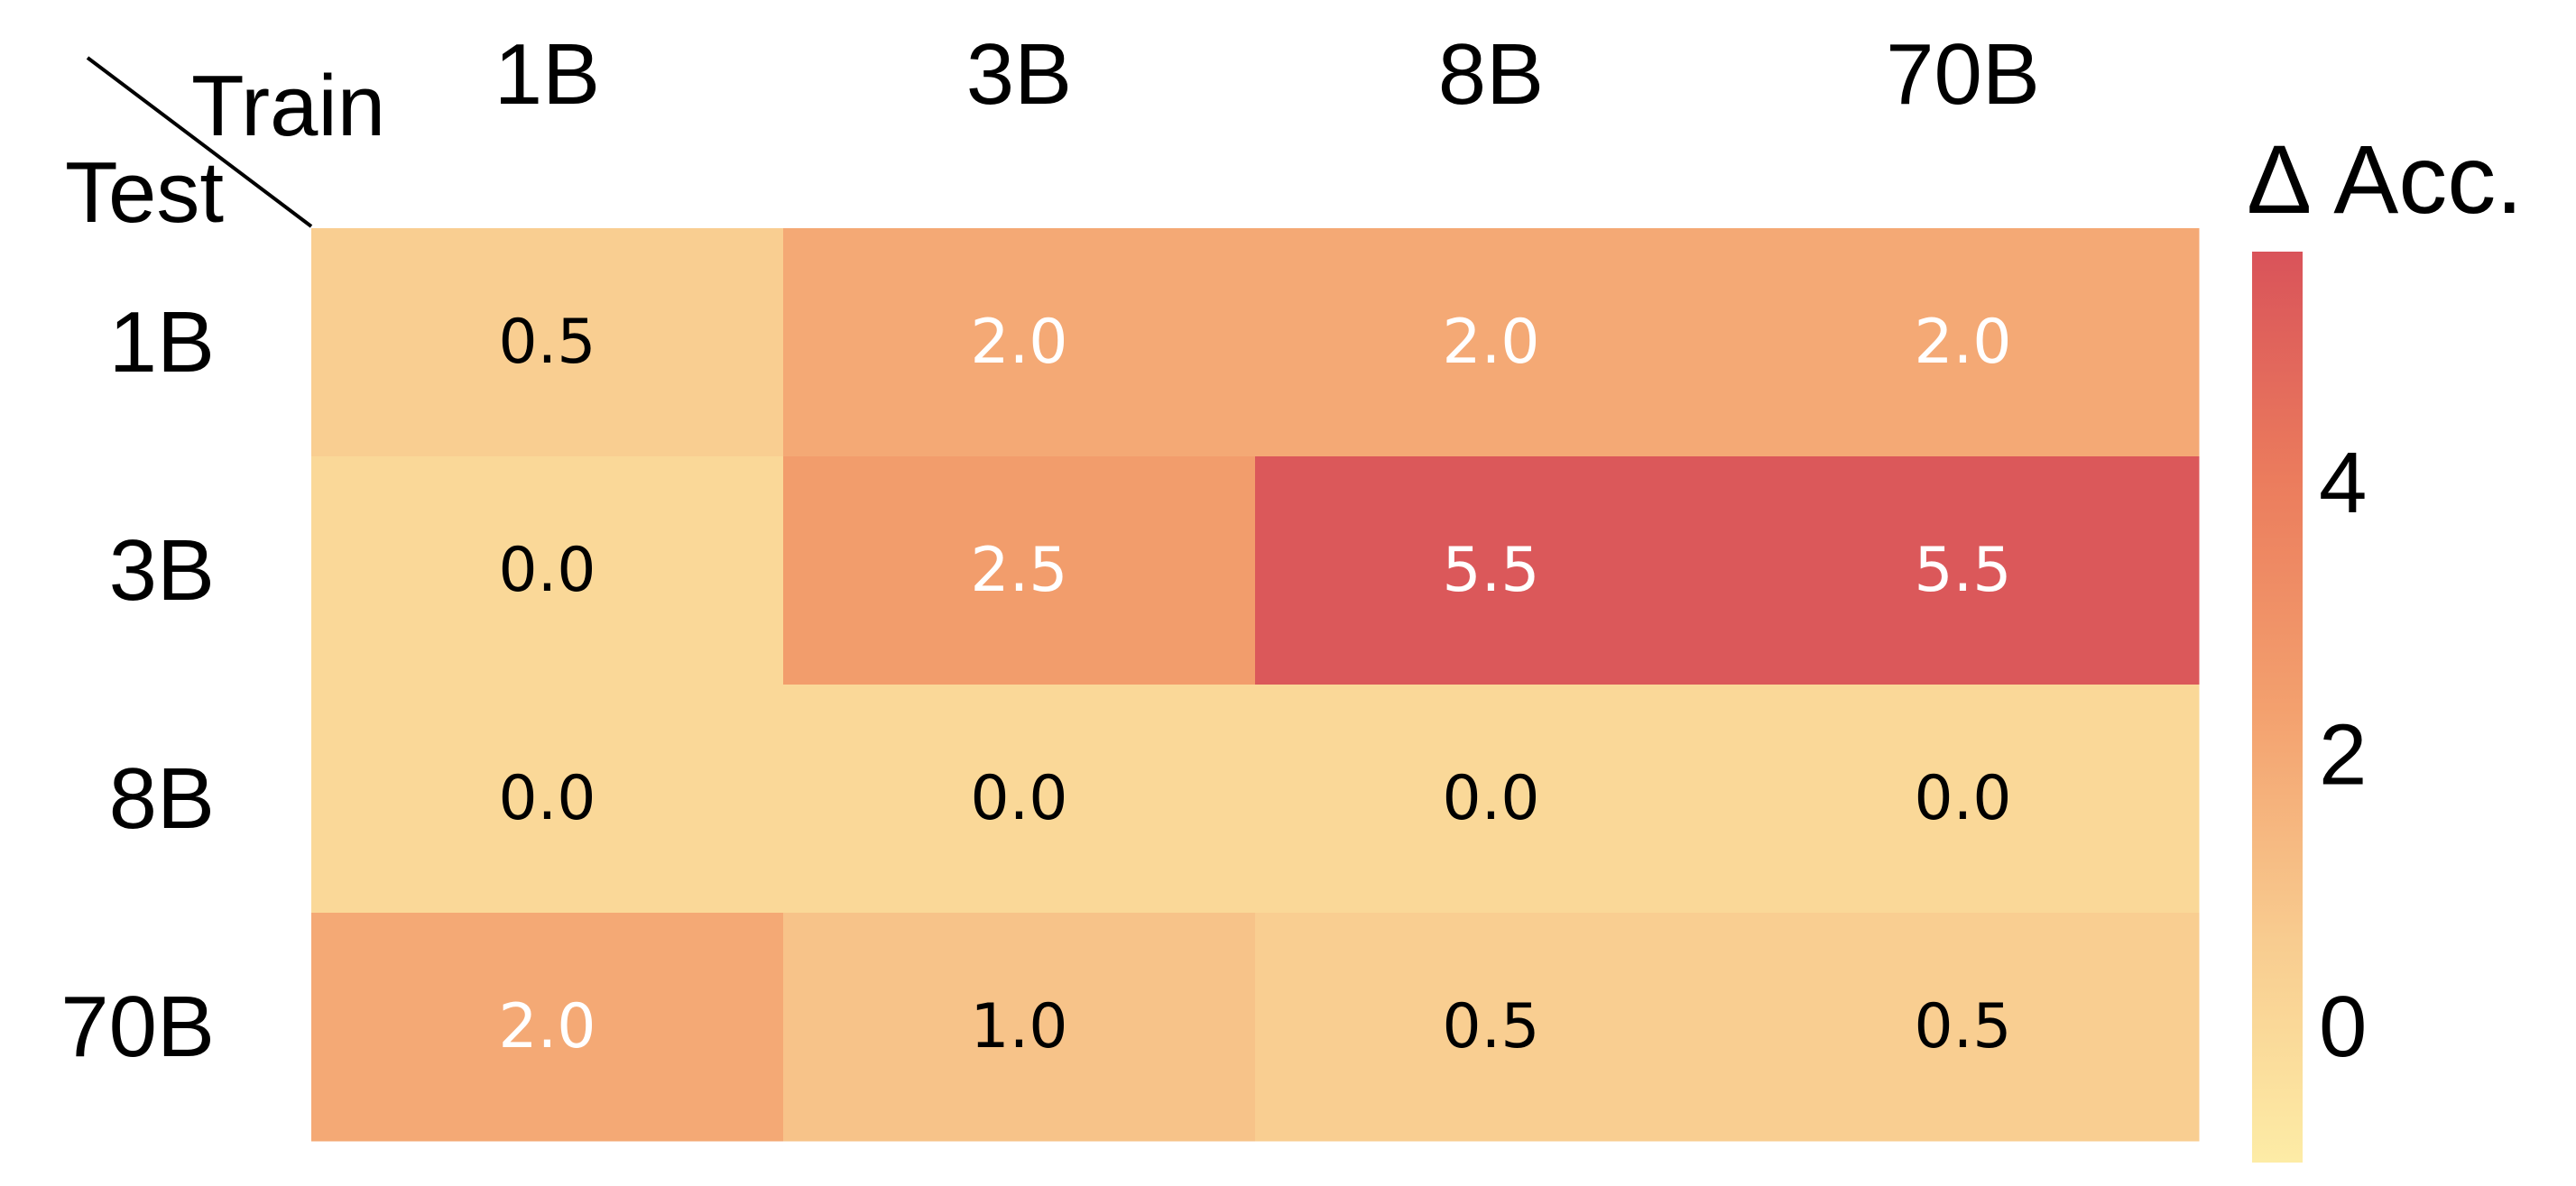 The image size is (2576, 1186). I want to click on x-tick-label: 70B, so click(1963, 74).